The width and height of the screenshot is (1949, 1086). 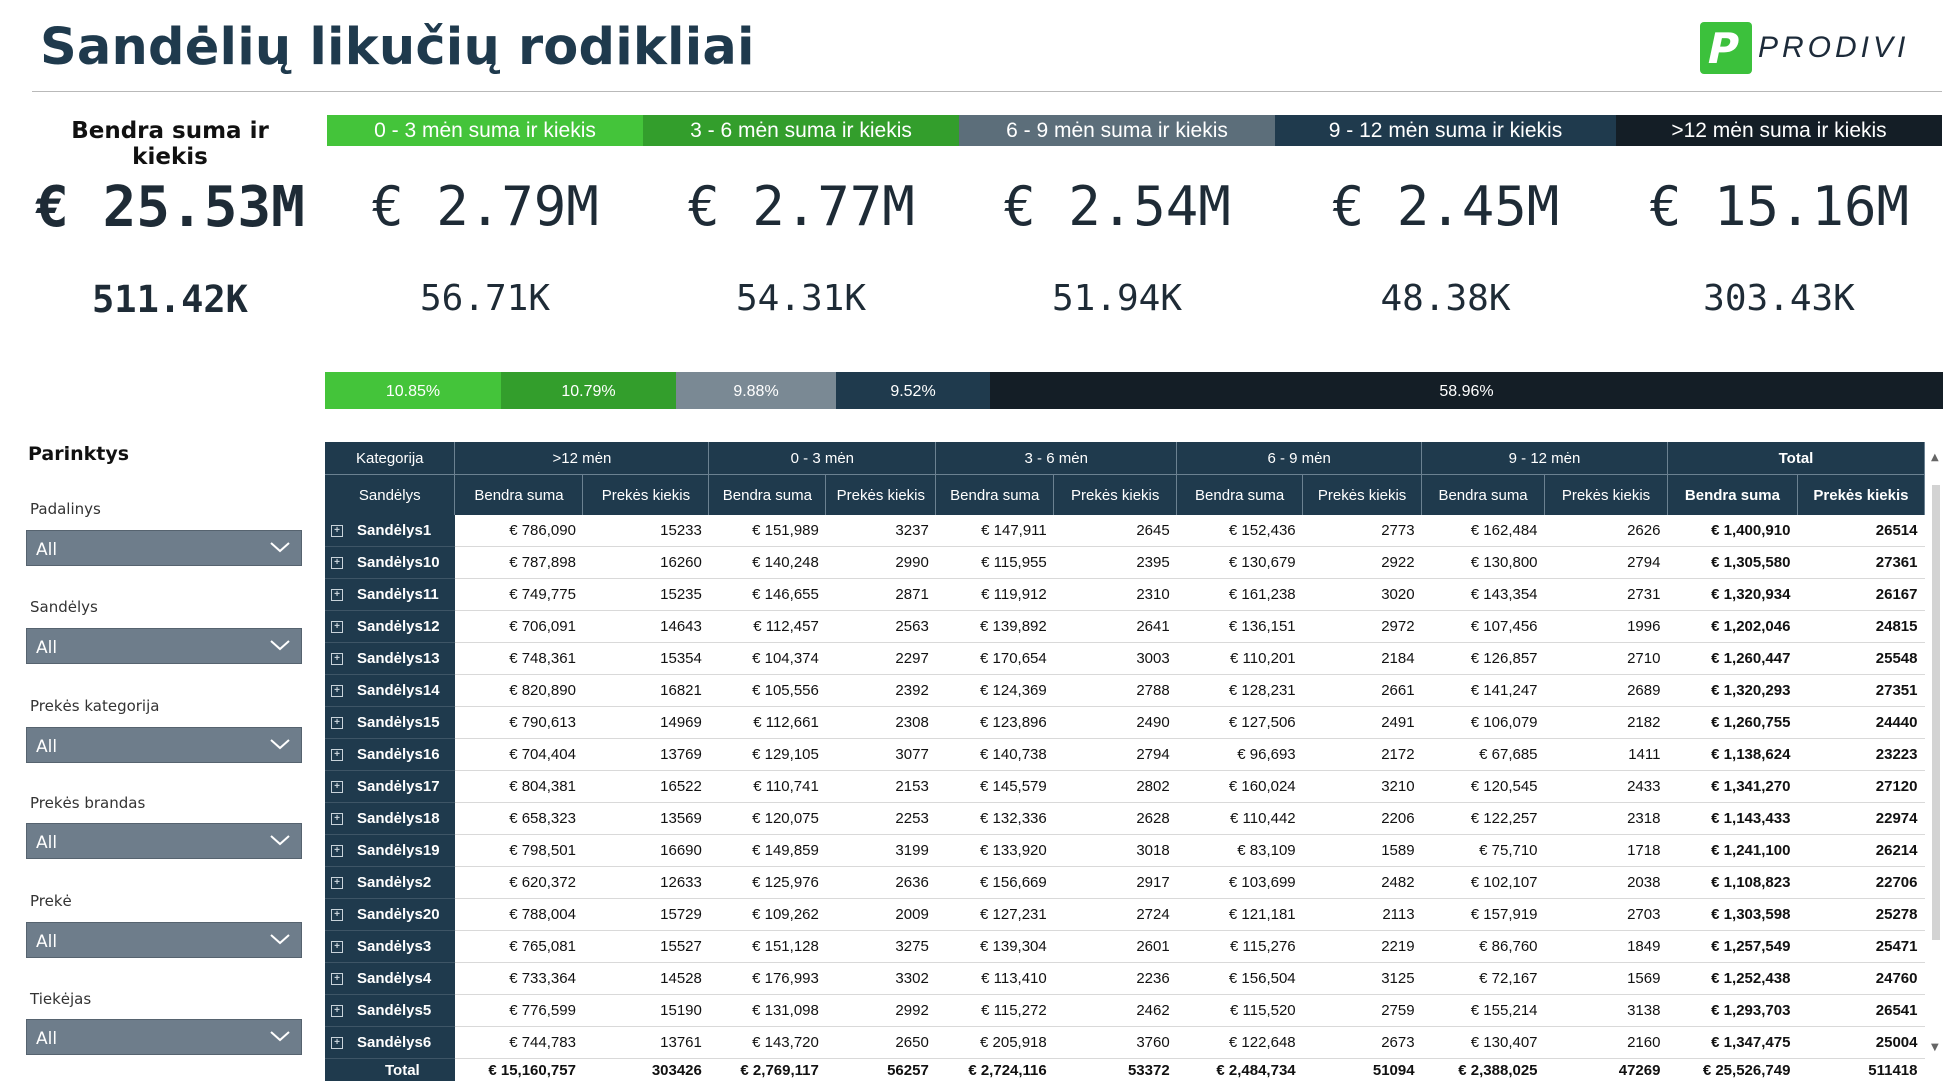 What do you see at coordinates (390, 946) in the screenshot?
I see `row-header: + Sandėlys3` at bounding box center [390, 946].